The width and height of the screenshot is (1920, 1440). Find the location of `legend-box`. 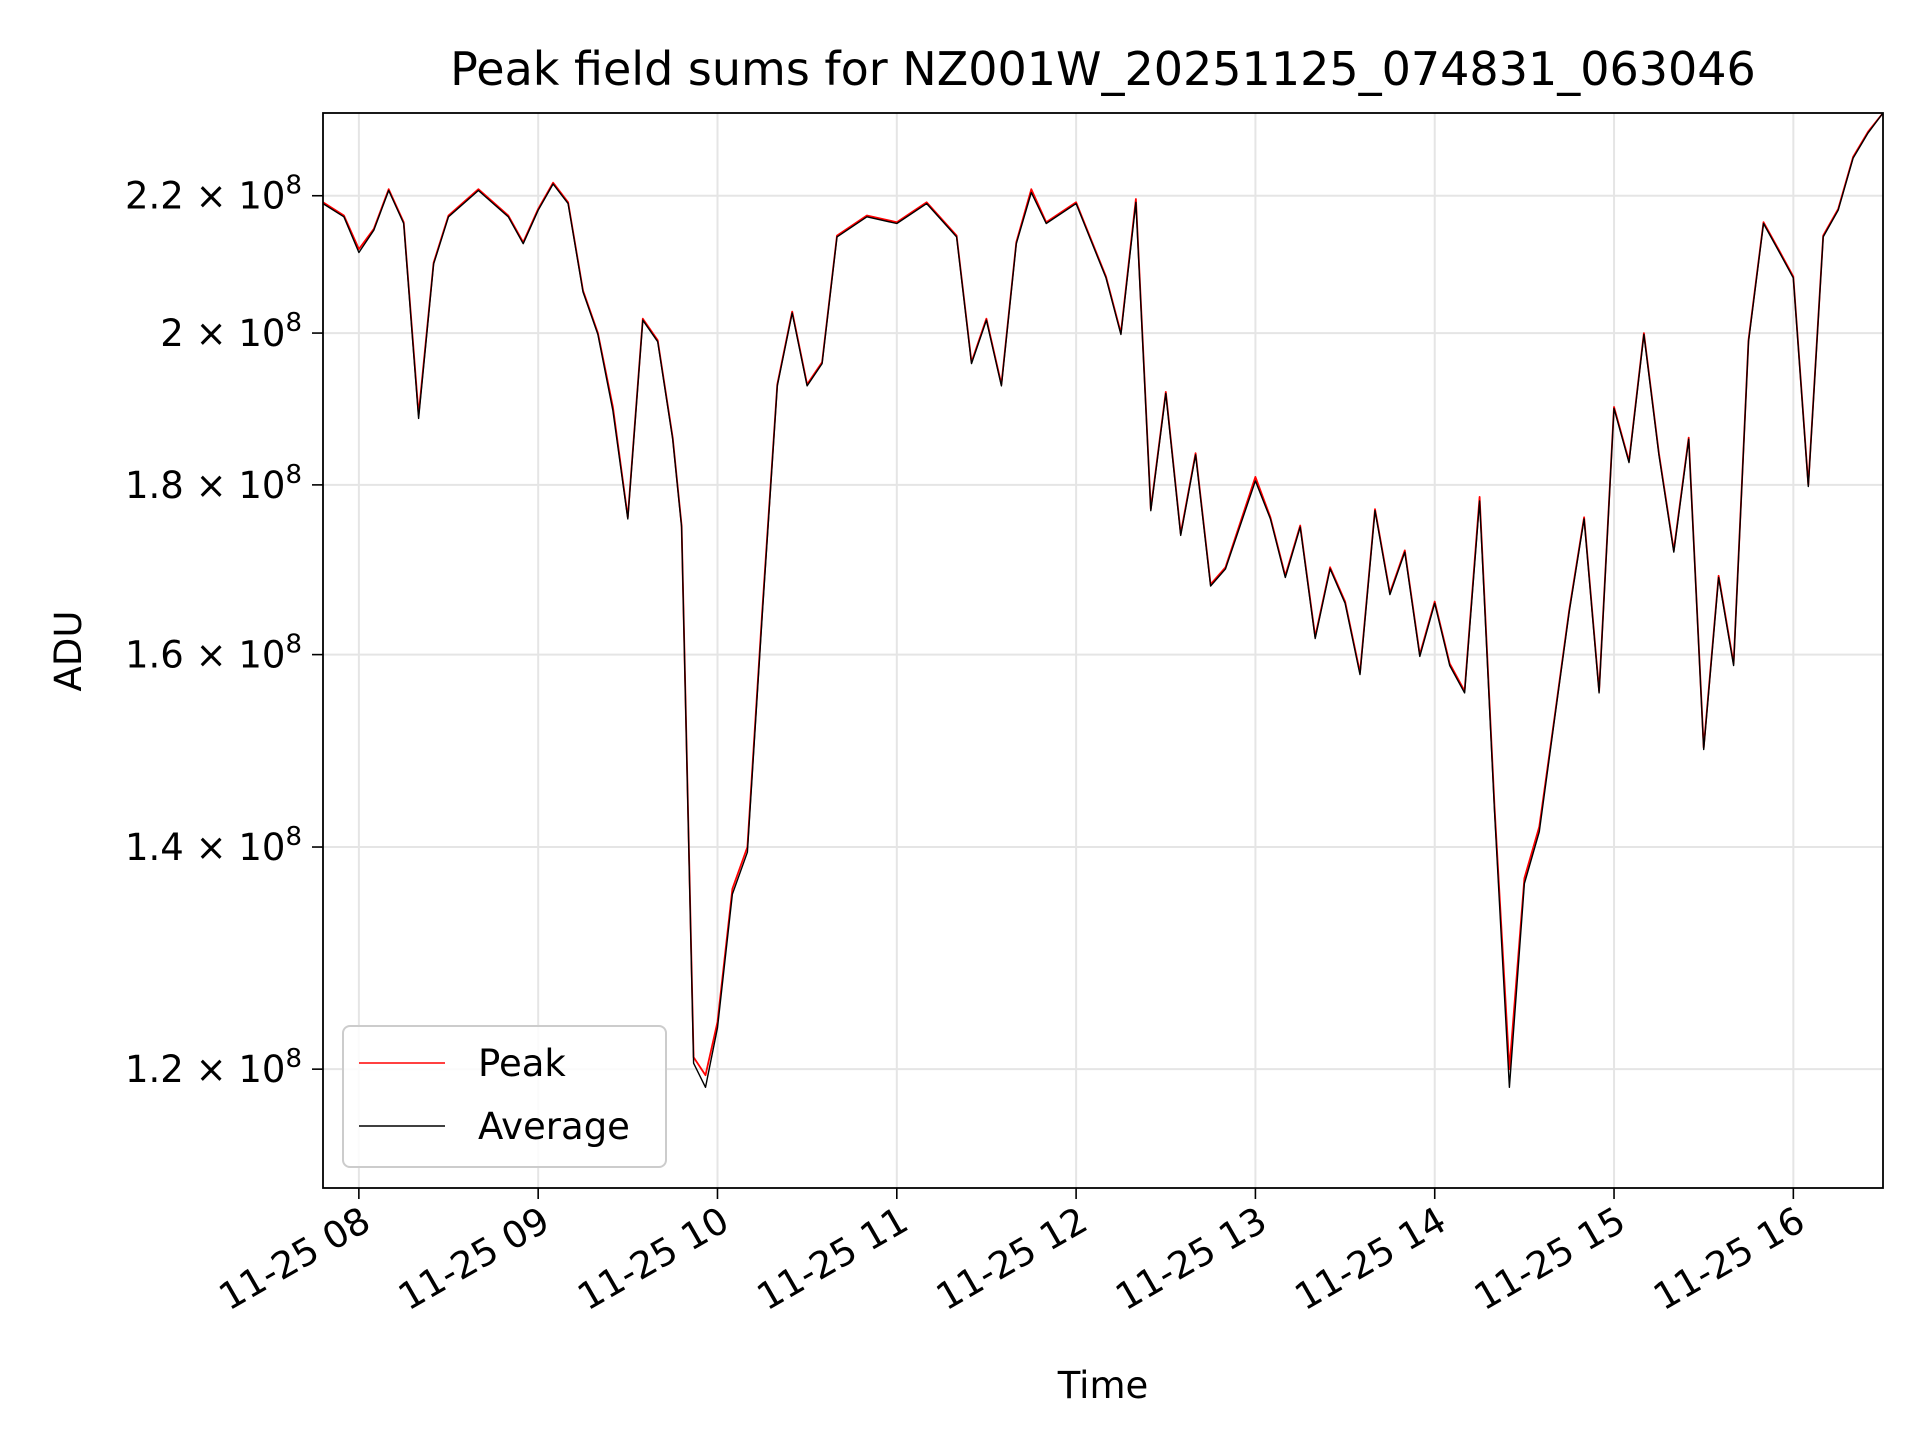

legend-box is located at coordinates (504, 1096).